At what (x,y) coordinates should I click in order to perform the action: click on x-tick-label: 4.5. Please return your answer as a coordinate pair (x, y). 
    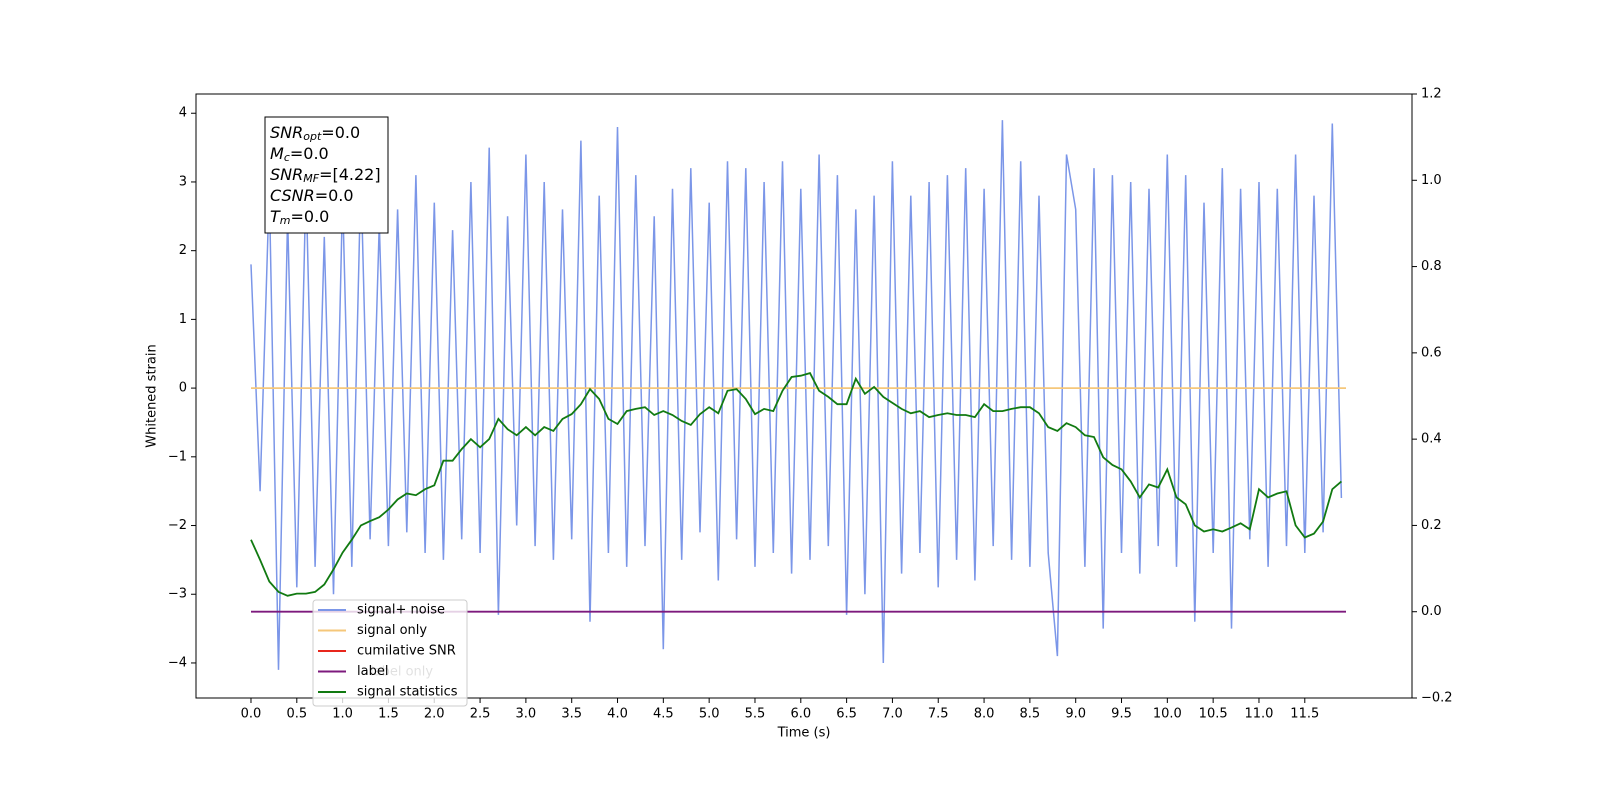
    Looking at the image, I should click on (663, 714).